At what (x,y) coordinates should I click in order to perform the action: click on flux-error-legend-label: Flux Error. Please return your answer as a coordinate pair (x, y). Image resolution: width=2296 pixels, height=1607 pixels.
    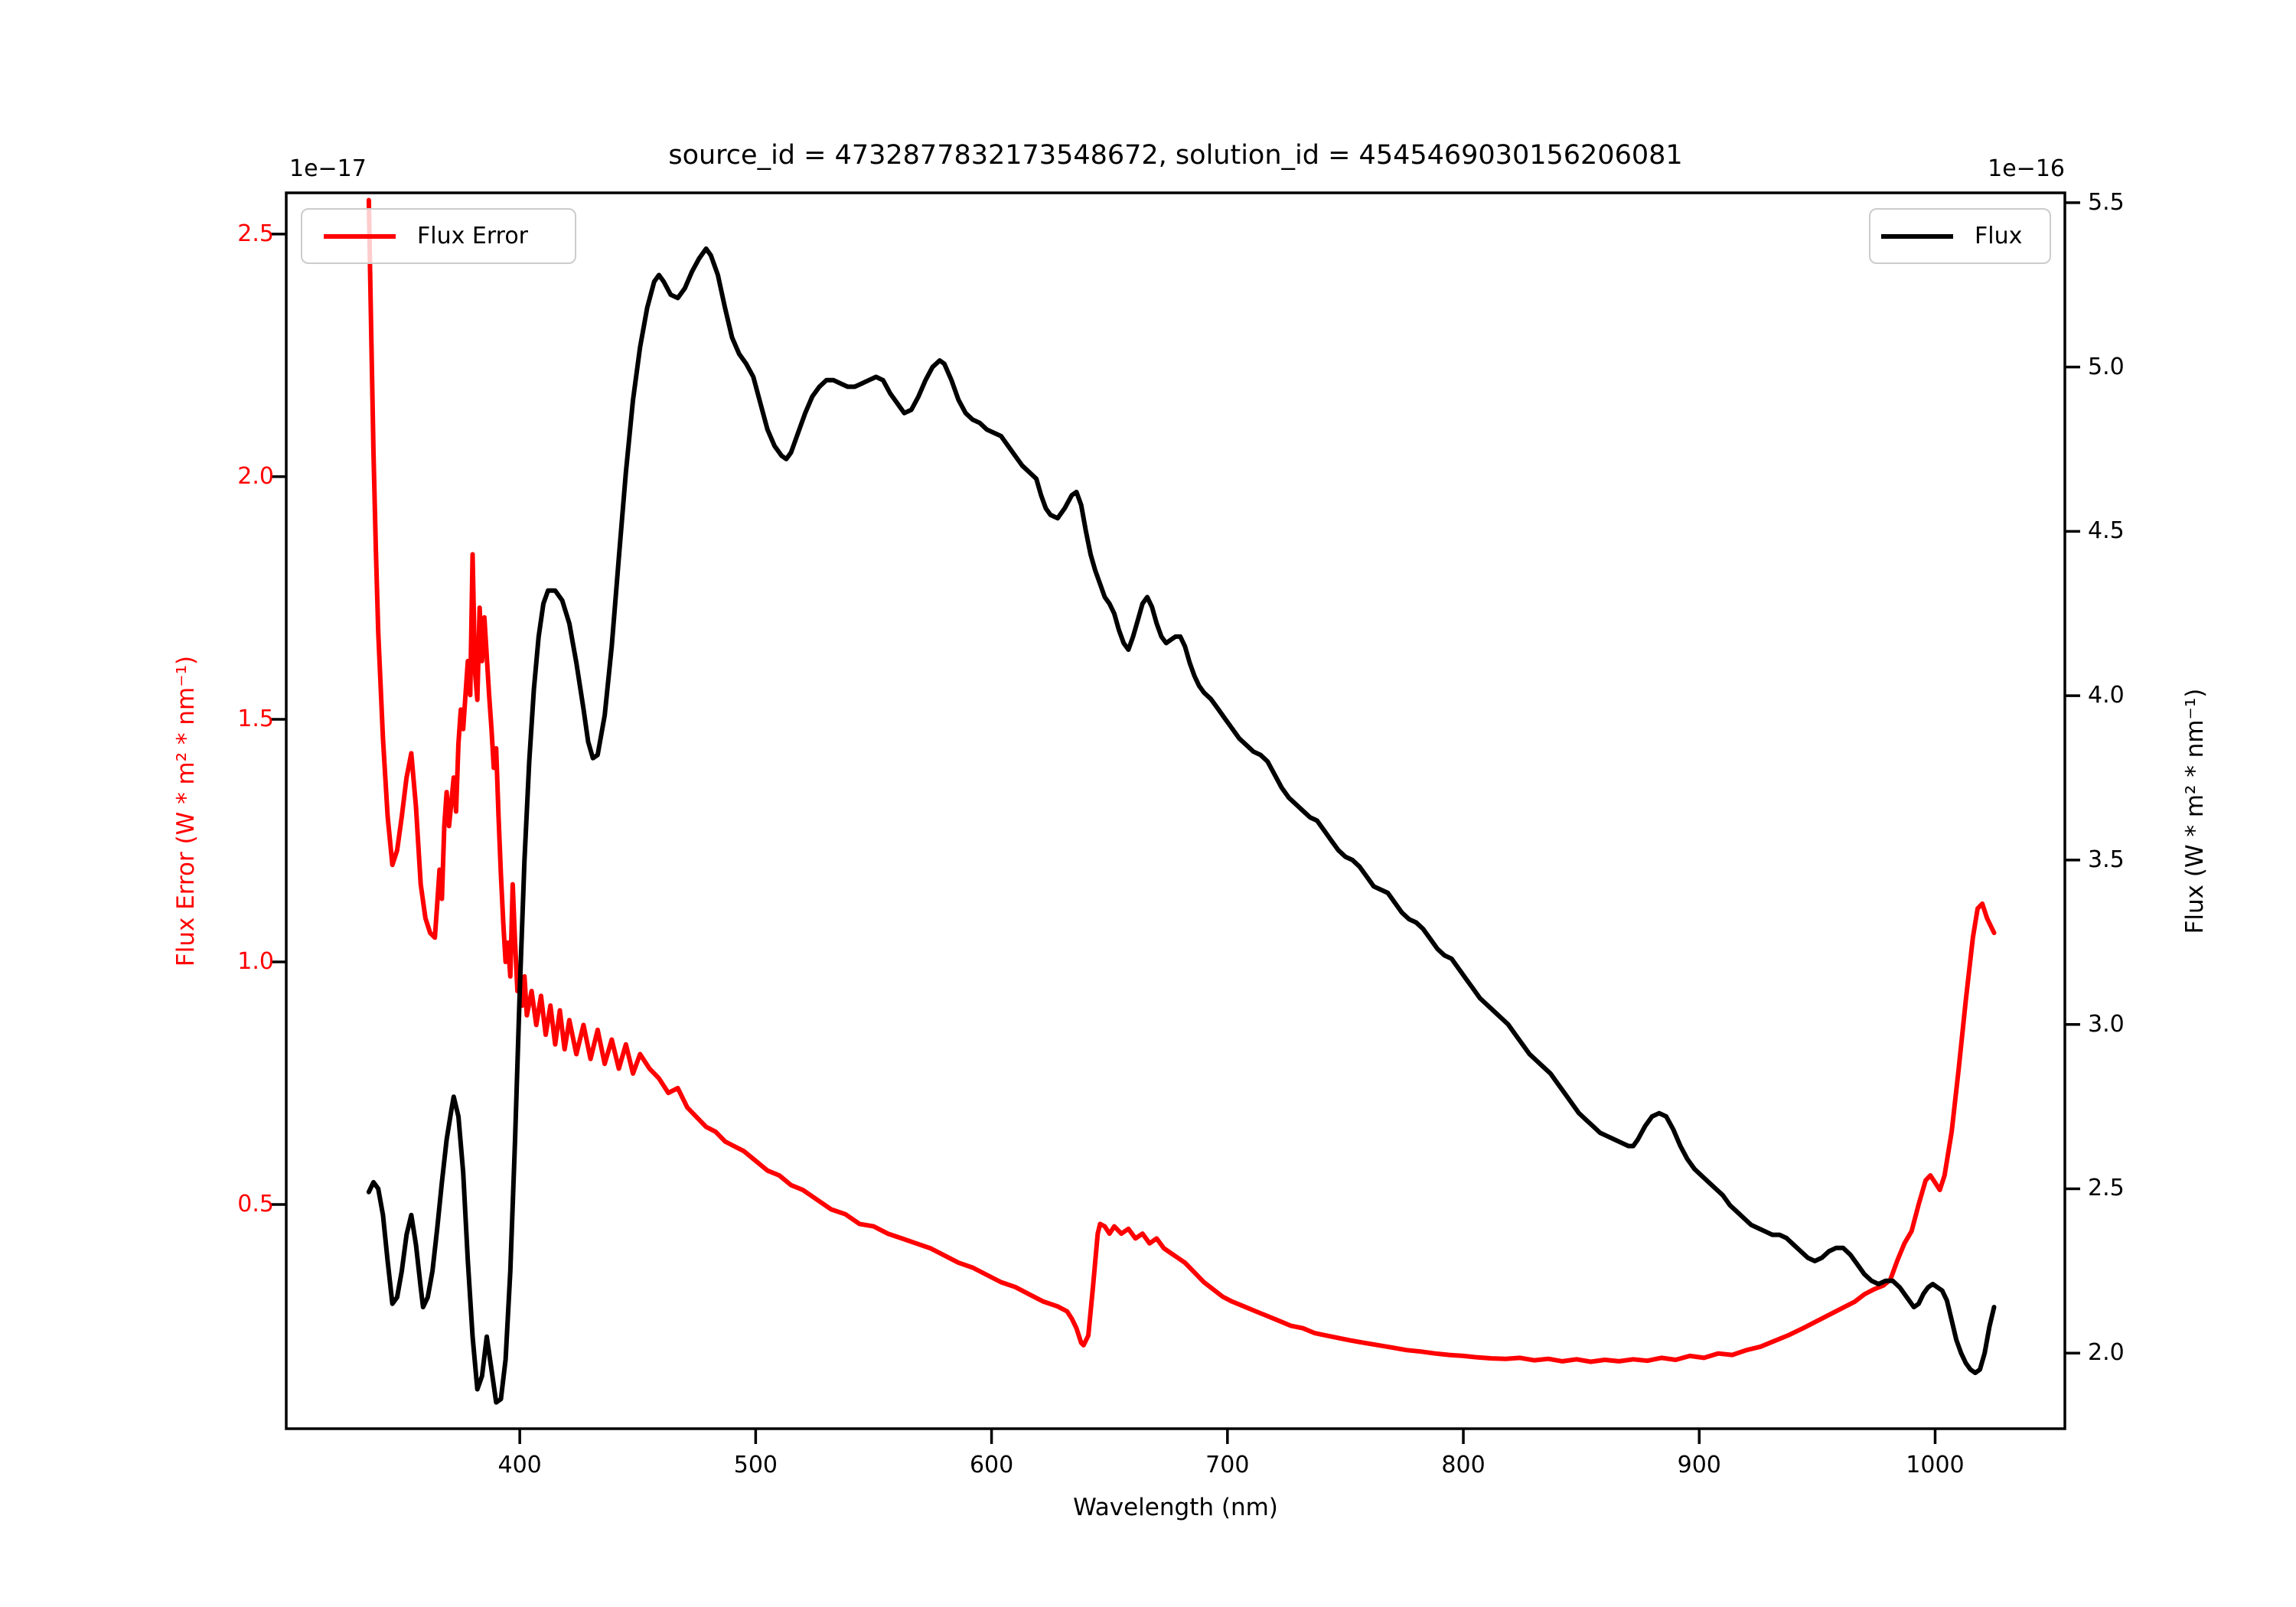
    Looking at the image, I should click on (473, 236).